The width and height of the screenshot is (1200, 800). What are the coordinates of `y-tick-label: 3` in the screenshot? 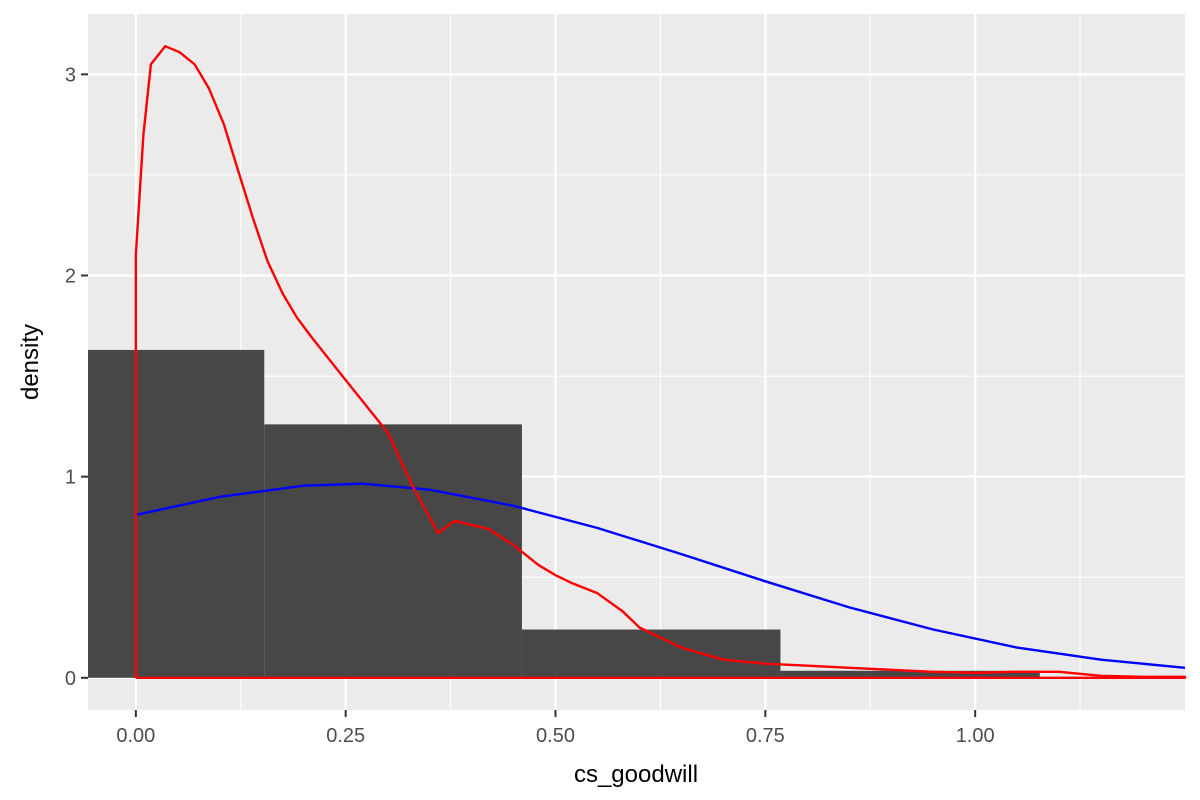 It's located at (70, 75).